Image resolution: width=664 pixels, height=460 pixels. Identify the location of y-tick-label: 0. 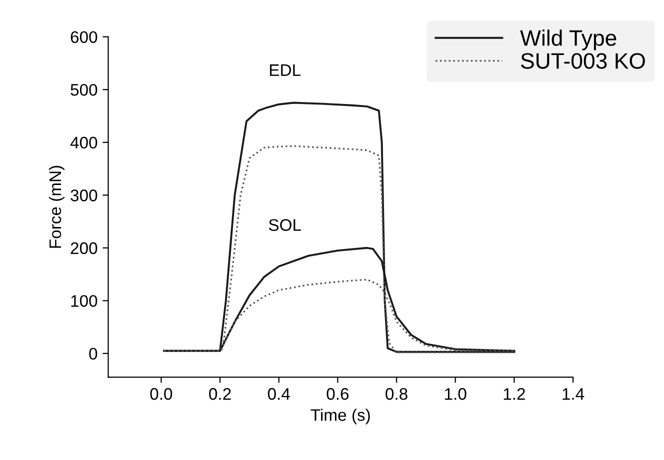
(93, 354).